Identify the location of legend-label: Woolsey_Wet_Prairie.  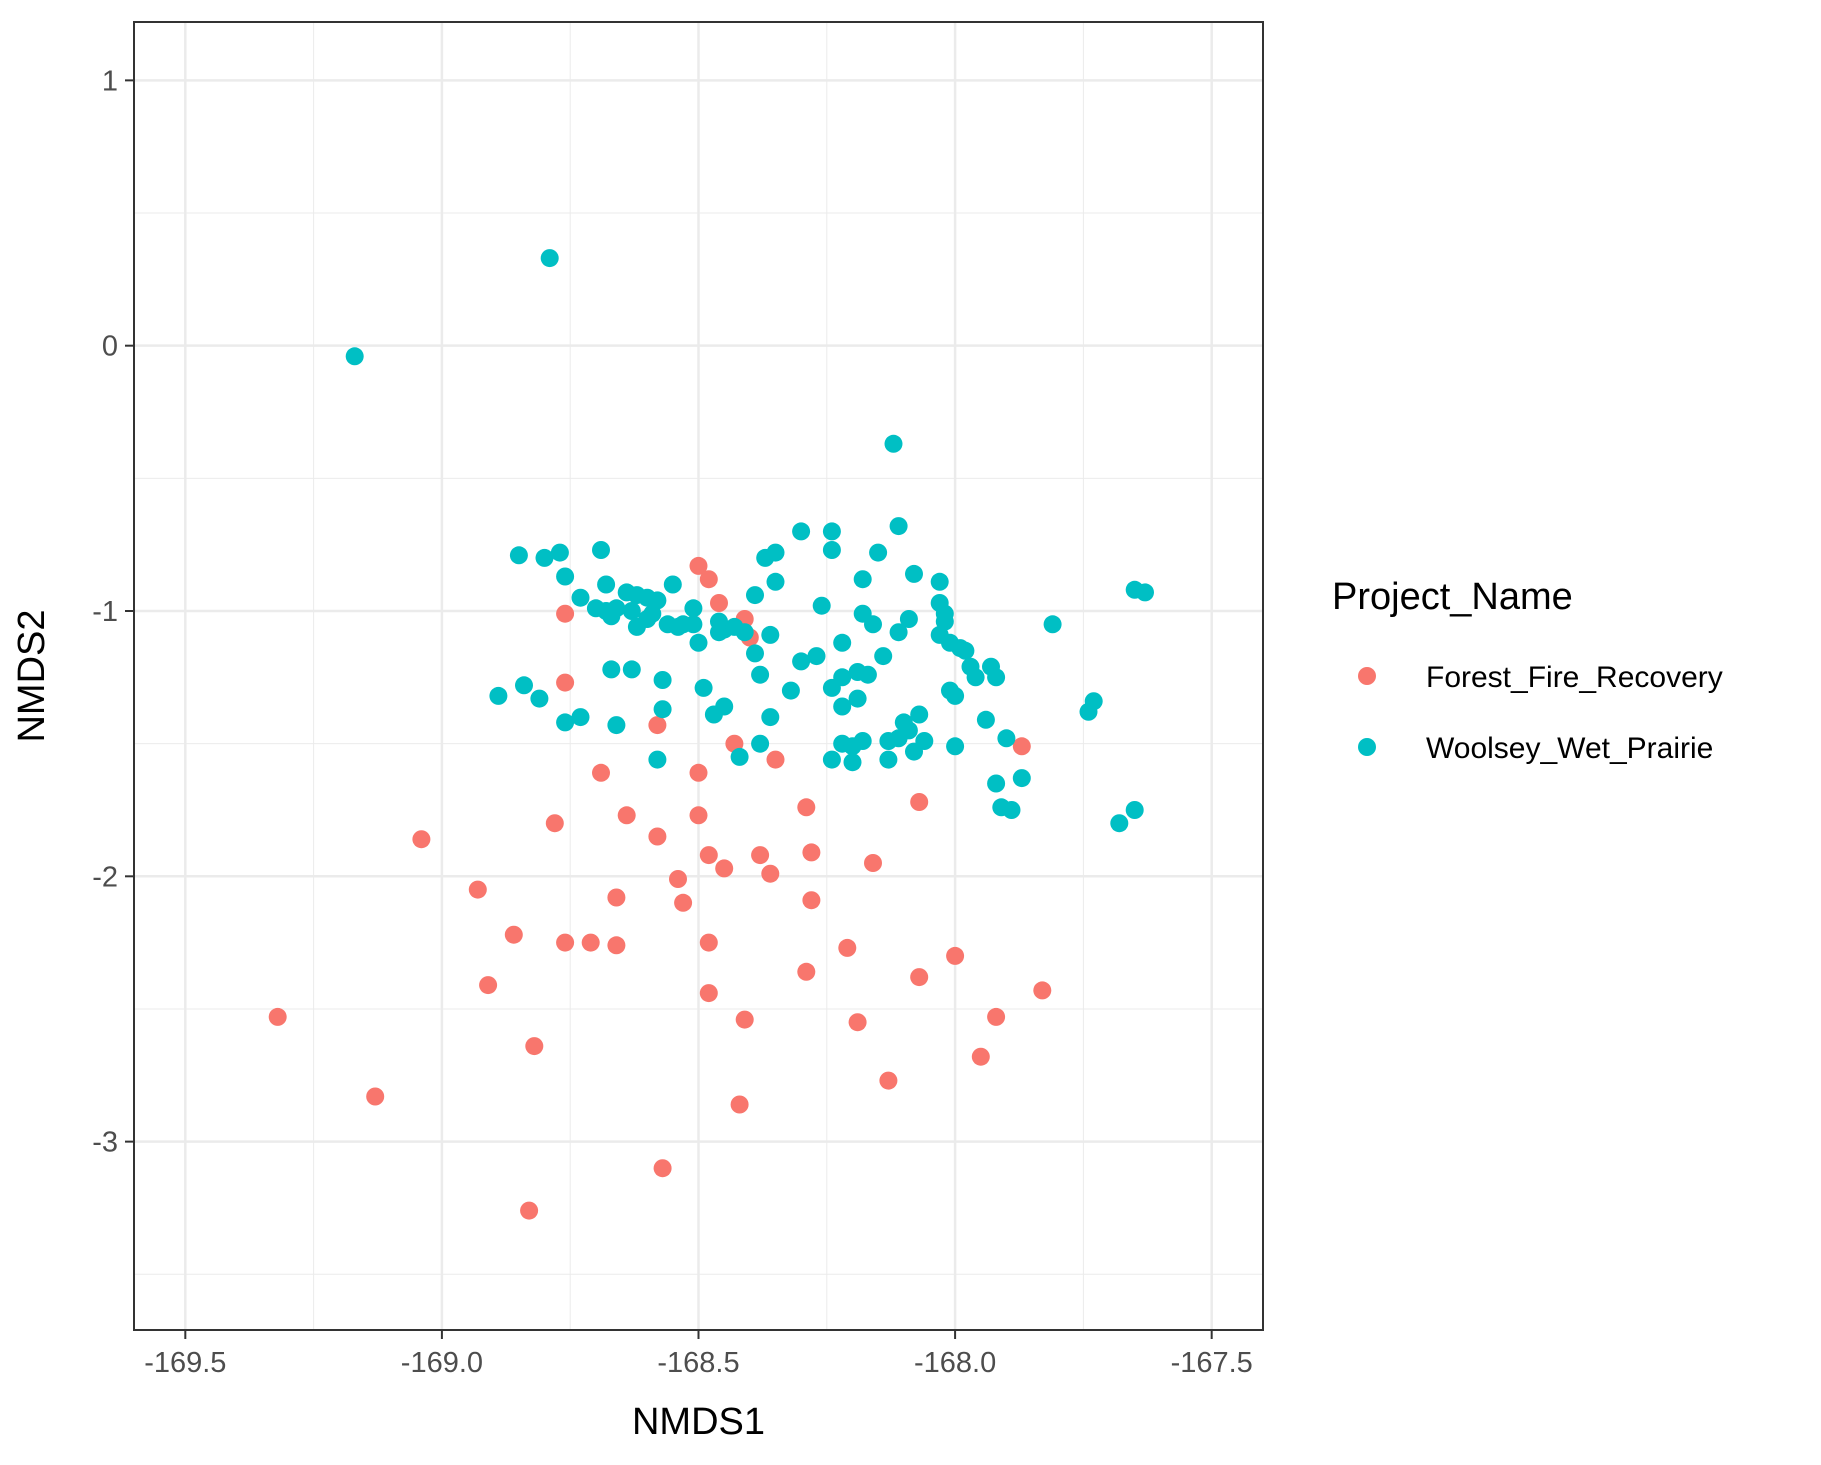
(1569, 748).